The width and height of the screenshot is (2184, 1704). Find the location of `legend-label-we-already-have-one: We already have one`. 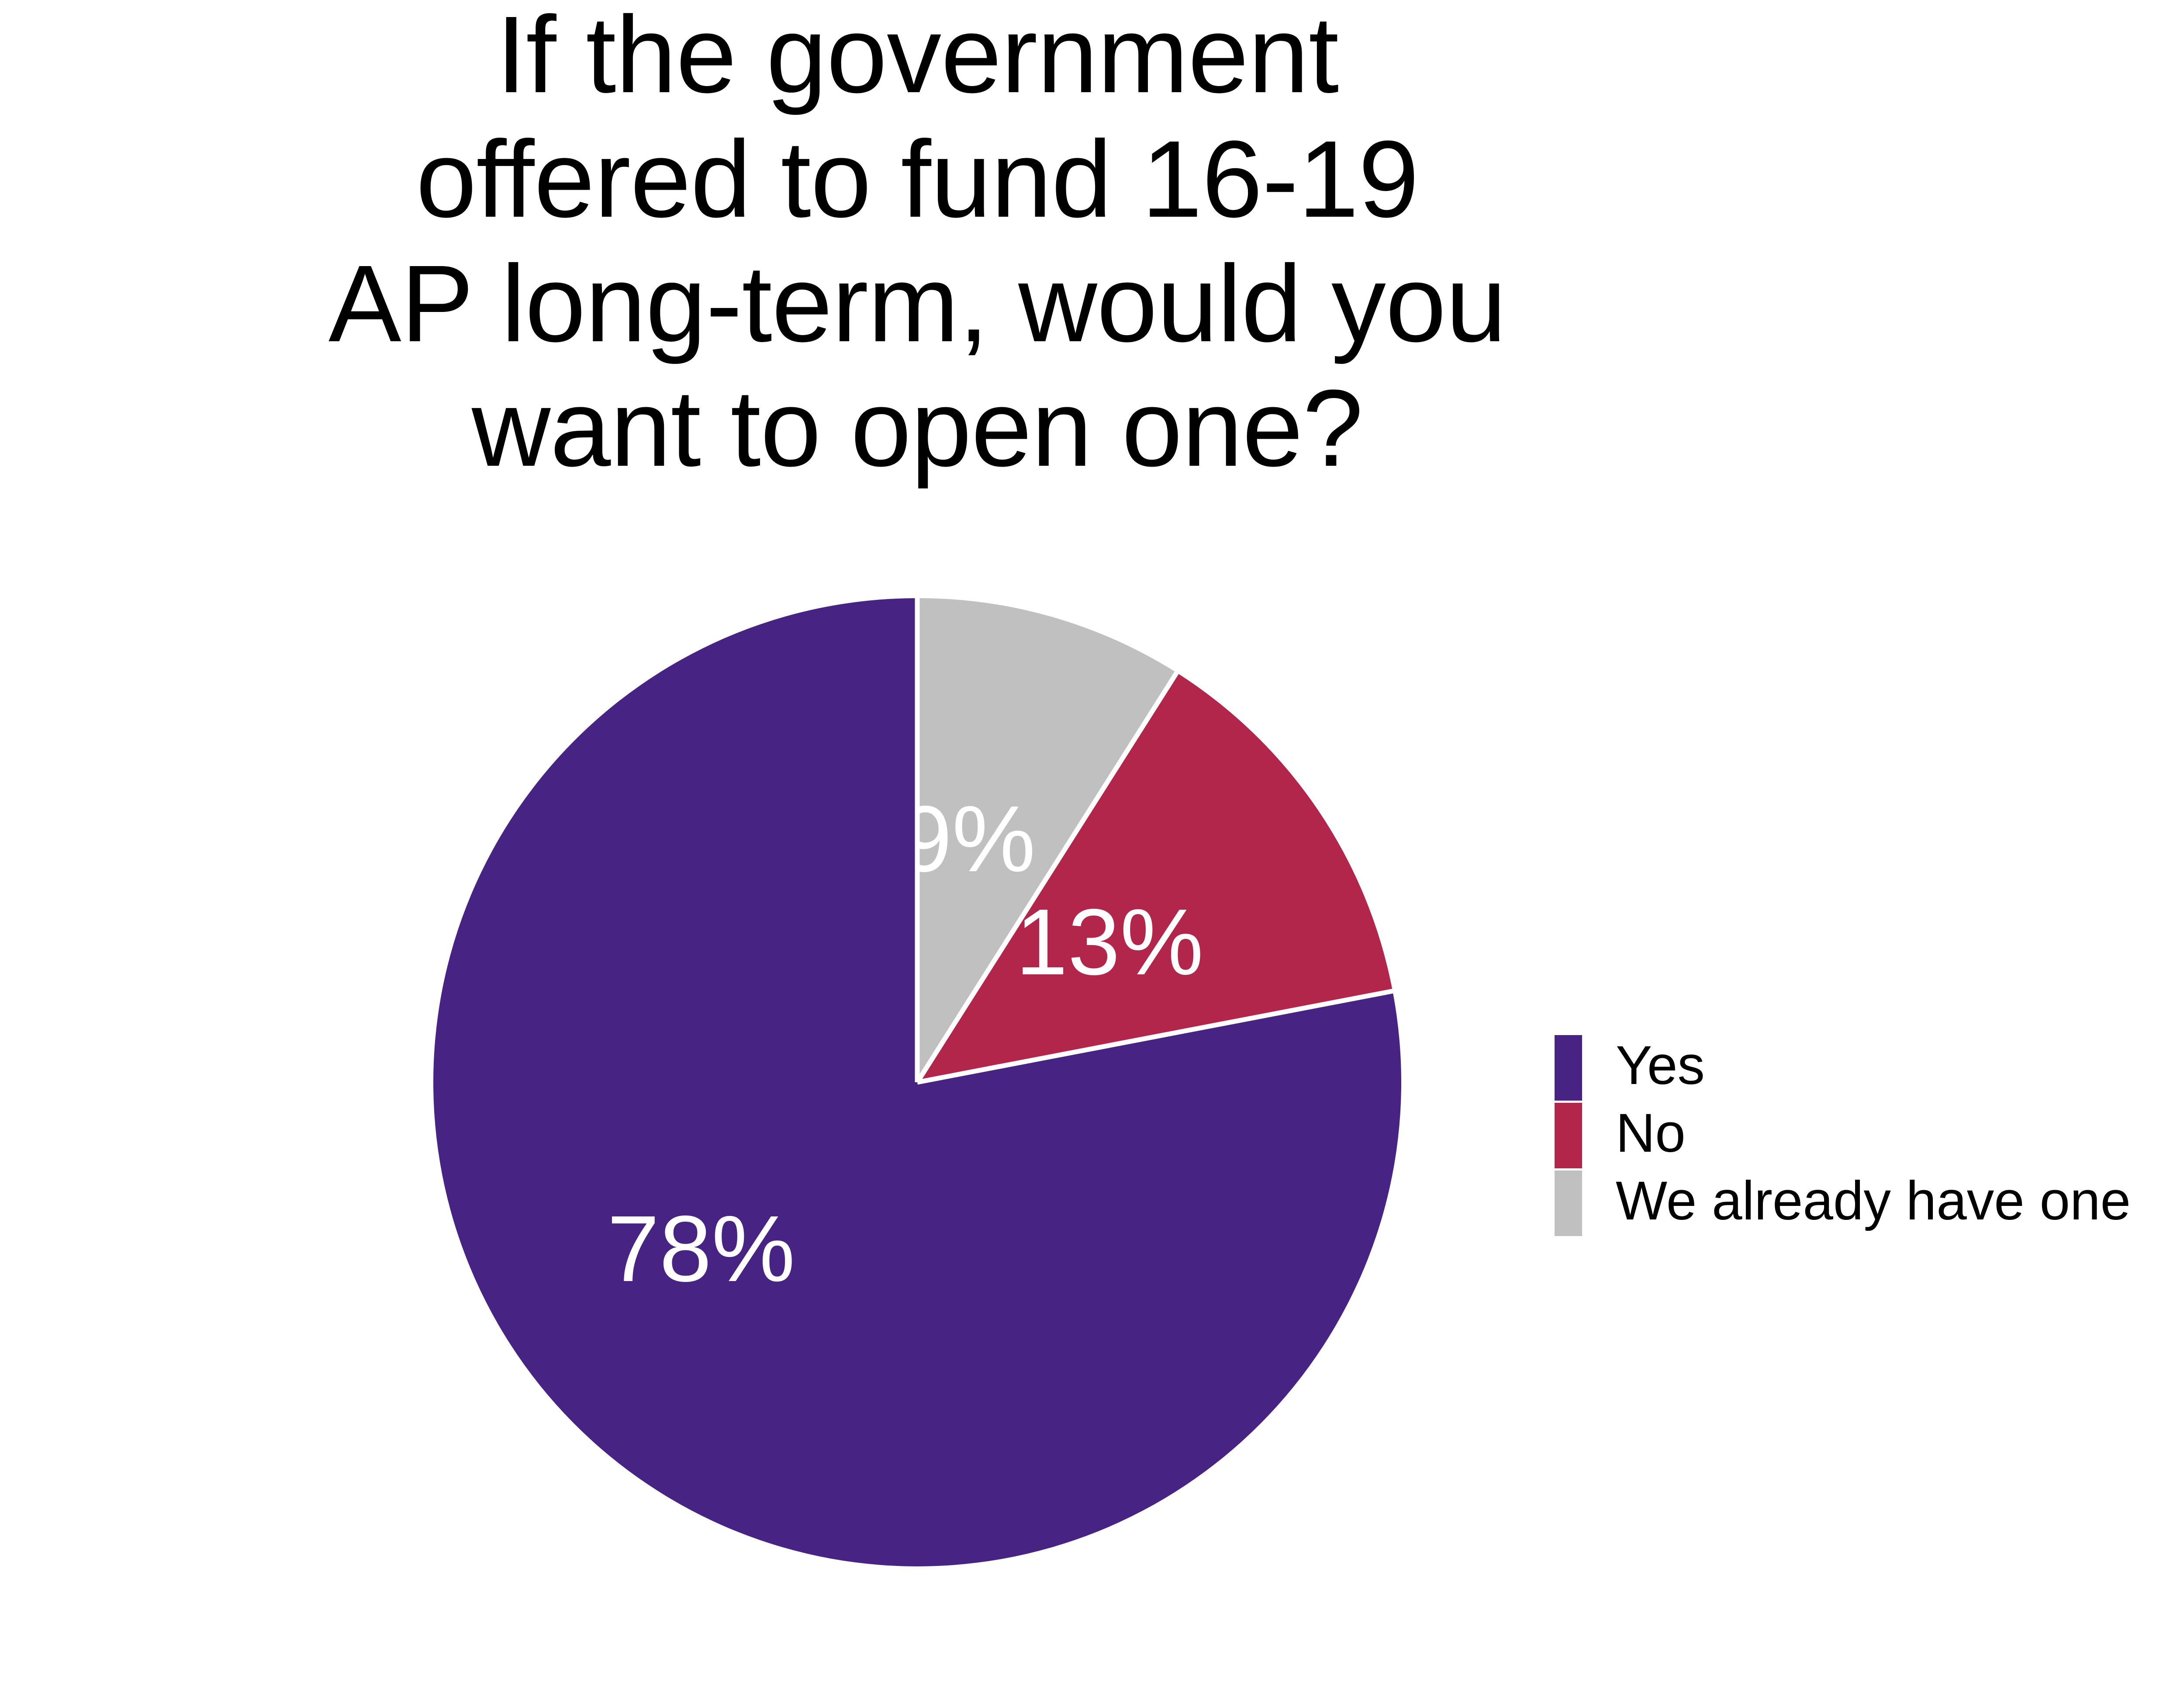

legend-label-we-already-have-one: We already have one is located at coordinates (1873, 1201).